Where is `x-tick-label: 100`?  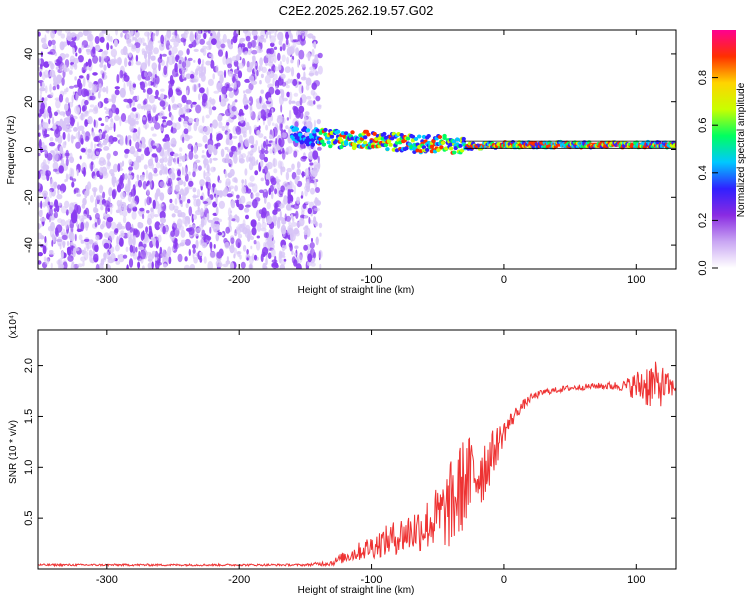 x-tick-label: 100 is located at coordinates (636, 580).